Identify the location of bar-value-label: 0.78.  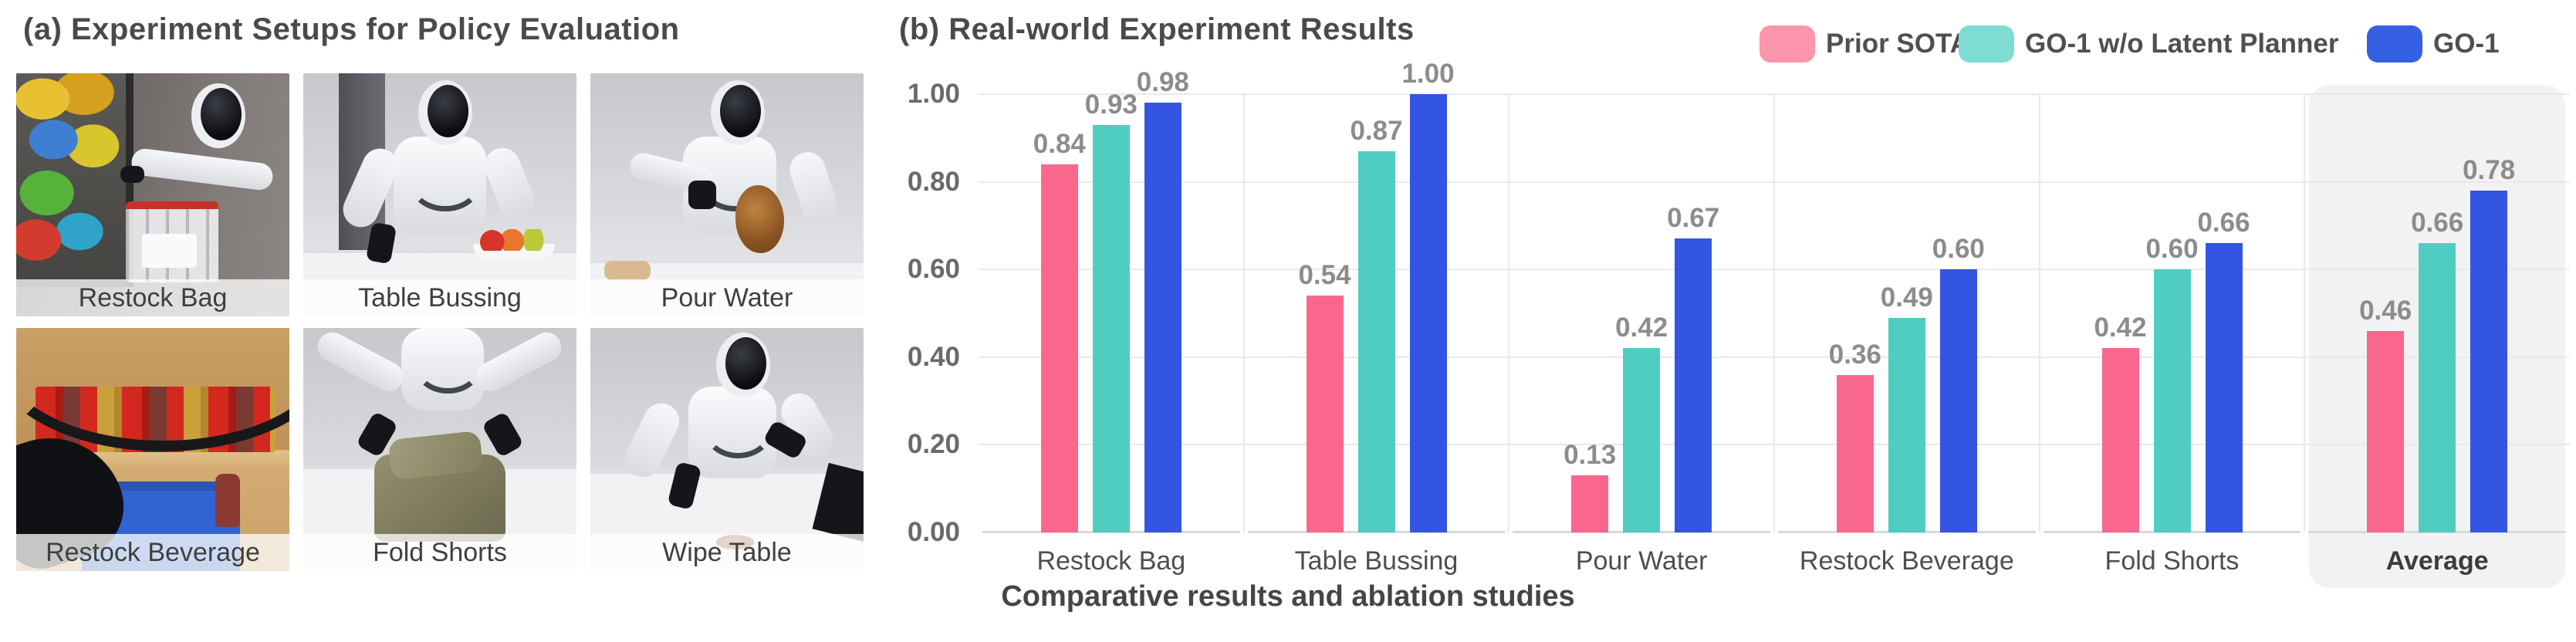
(2489, 169).